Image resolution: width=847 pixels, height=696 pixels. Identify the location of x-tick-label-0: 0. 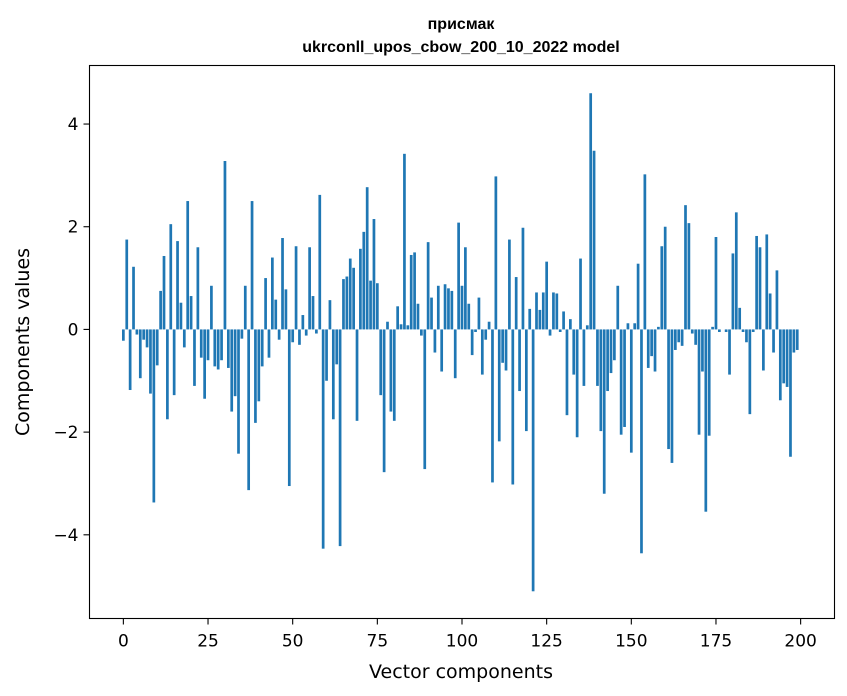
(123, 642).